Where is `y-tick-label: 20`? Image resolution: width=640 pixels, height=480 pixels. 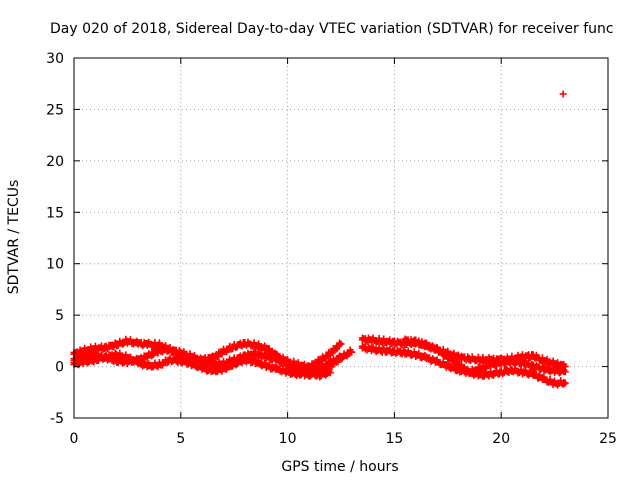
y-tick-label: 20 is located at coordinates (55, 162).